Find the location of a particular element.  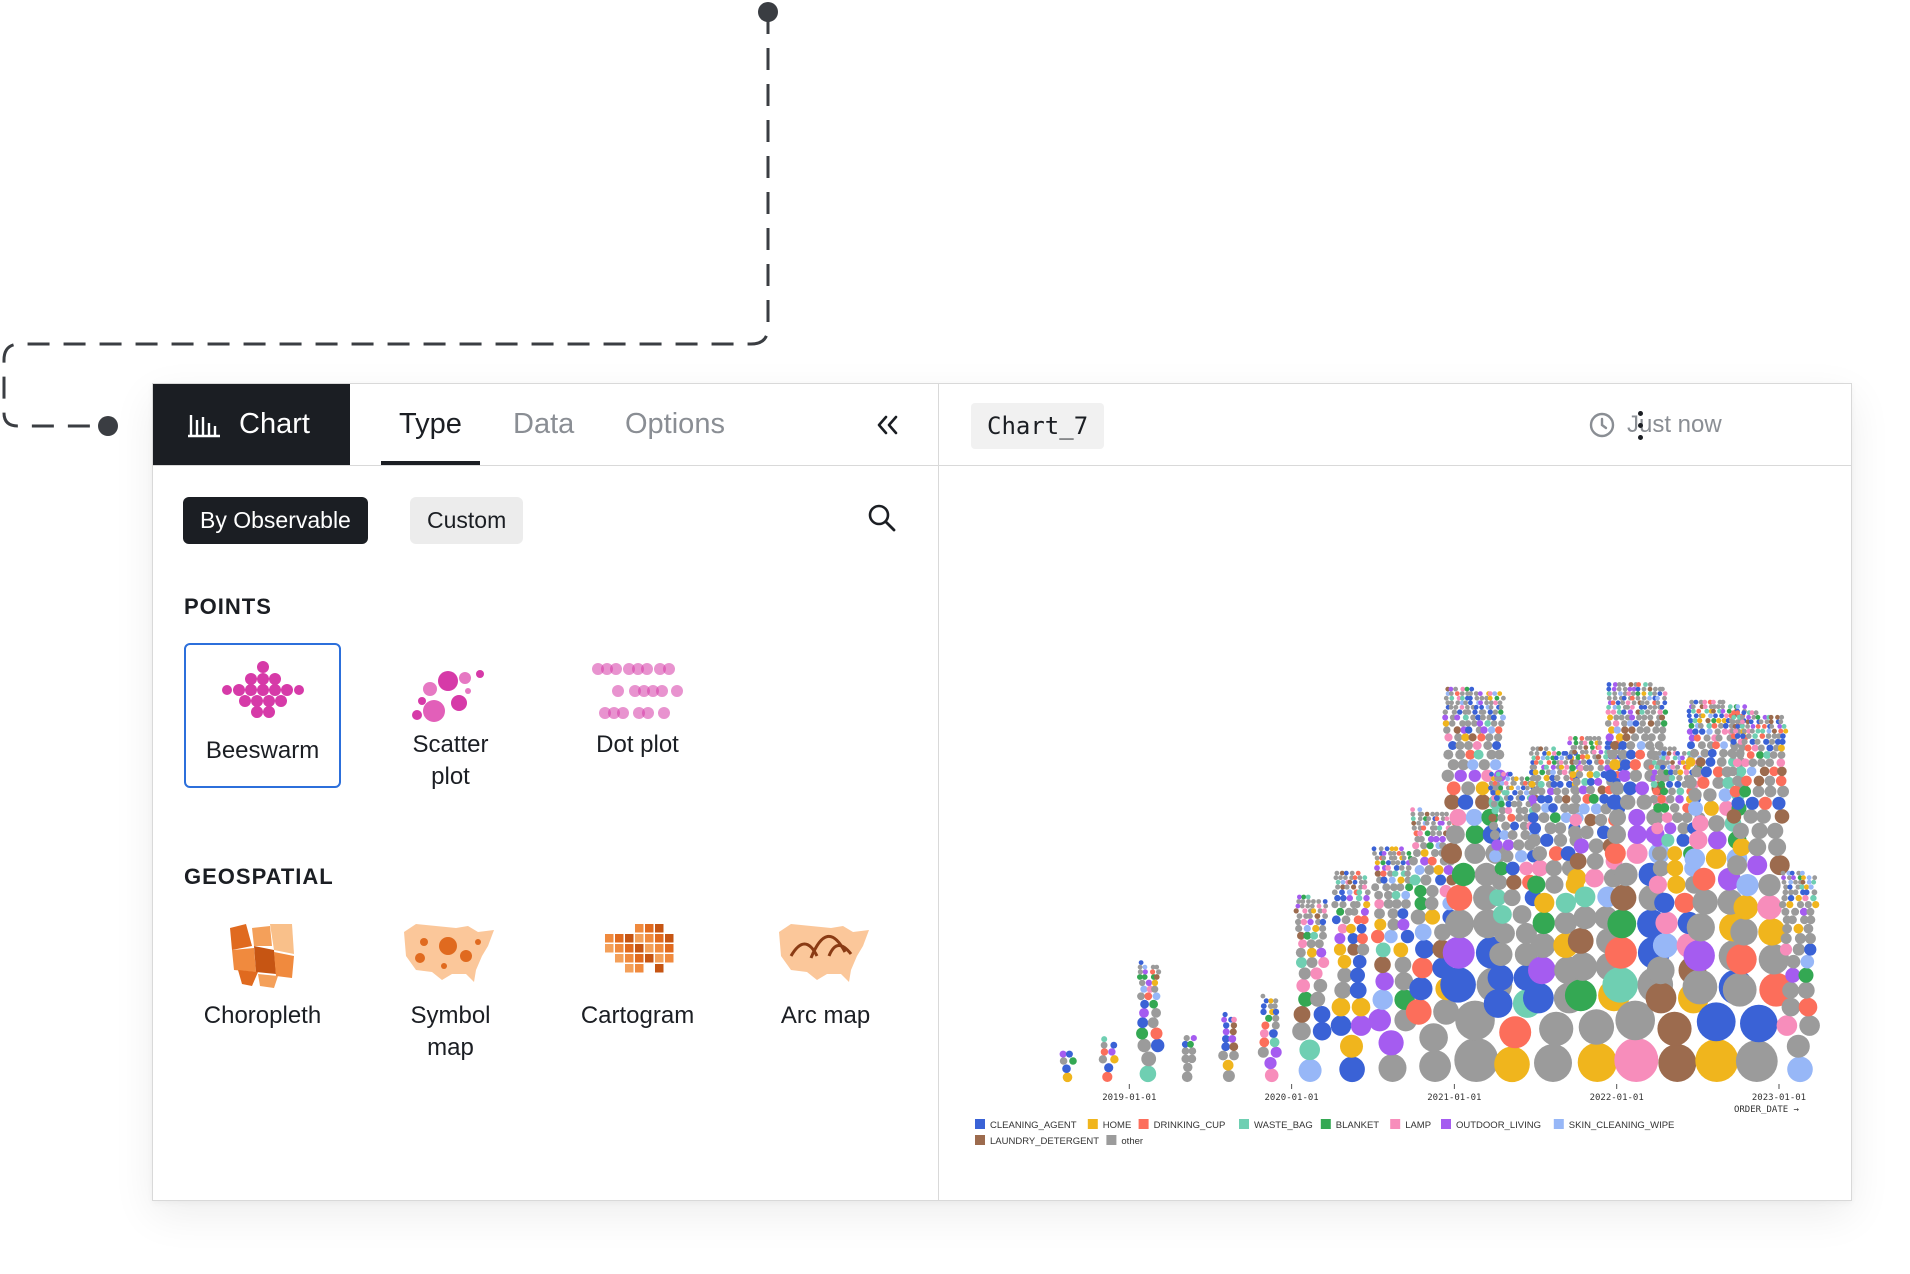

legend-label: LAUNDRY_DETERGENT is located at coordinates (1044, 1141).